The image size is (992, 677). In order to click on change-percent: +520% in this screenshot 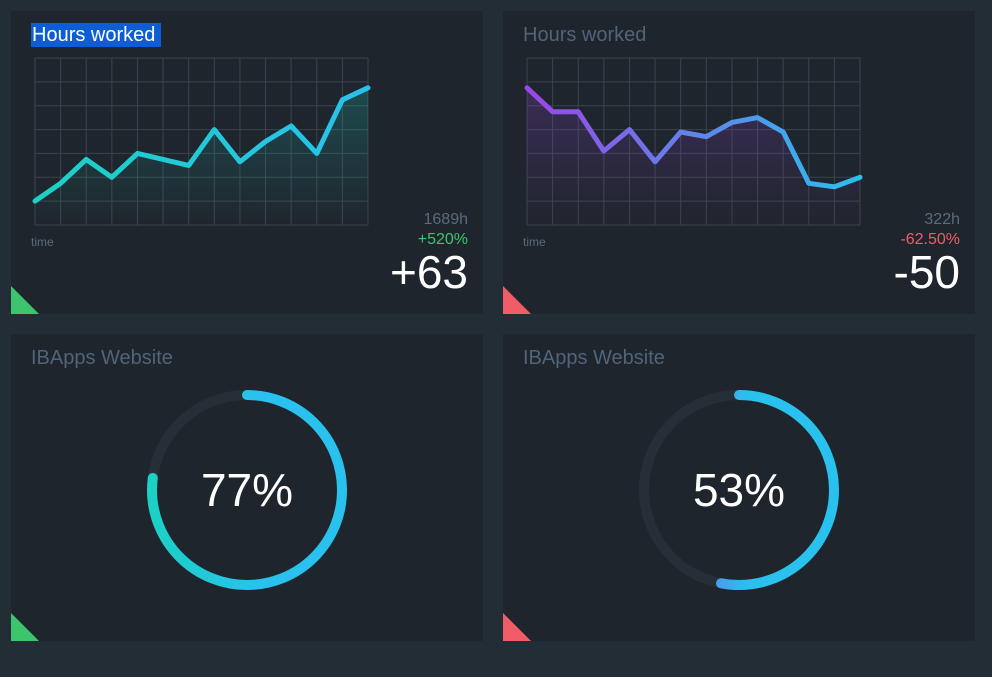, I will do `click(442, 239)`.